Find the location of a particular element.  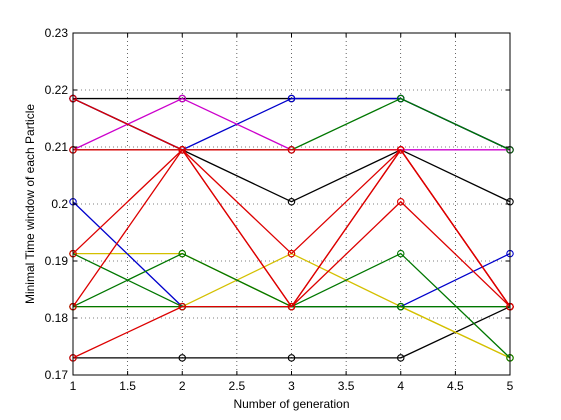

y-tick-label: 0.19 is located at coordinates (57, 261).